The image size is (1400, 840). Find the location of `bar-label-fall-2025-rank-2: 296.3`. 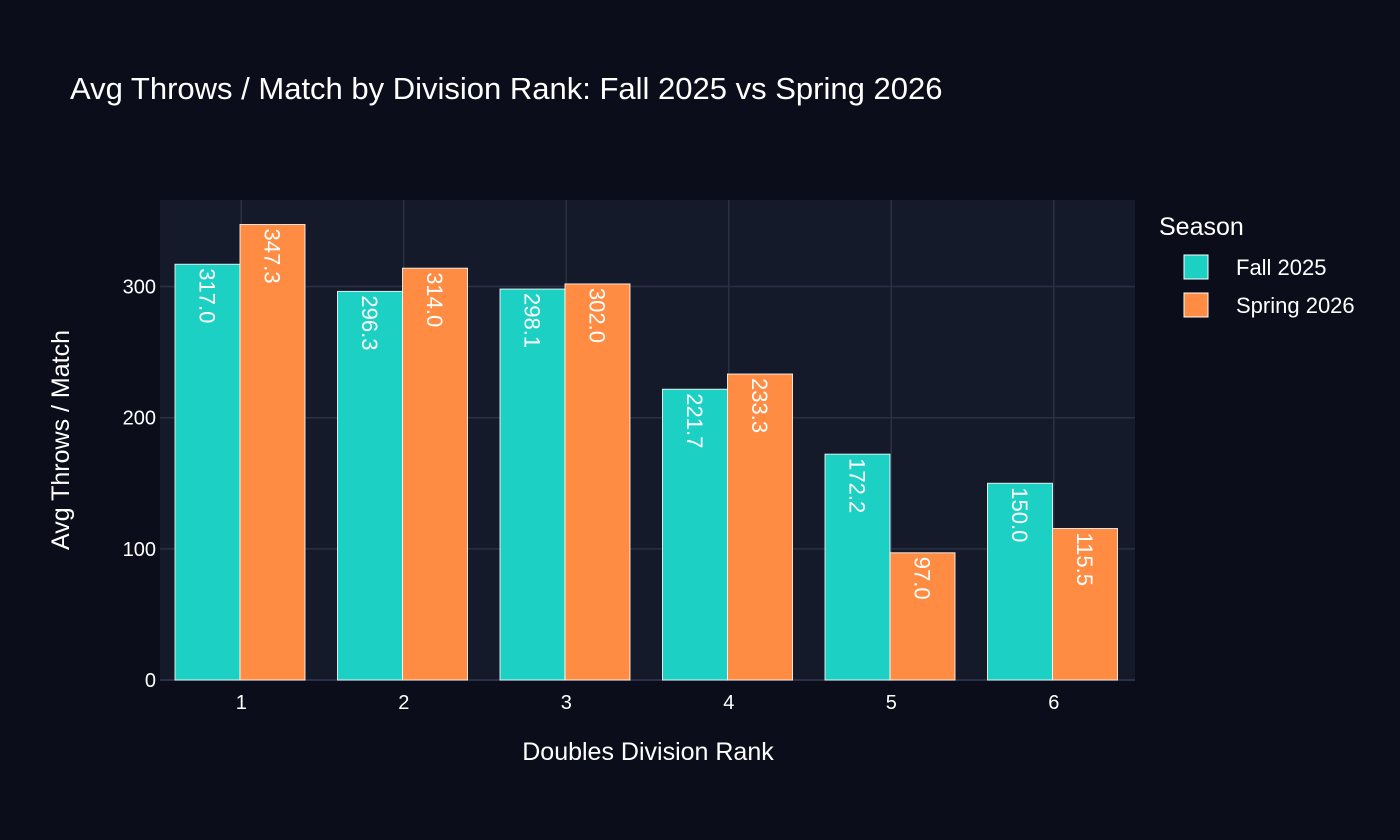

bar-label-fall-2025-rank-2: 296.3 is located at coordinates (369, 322).